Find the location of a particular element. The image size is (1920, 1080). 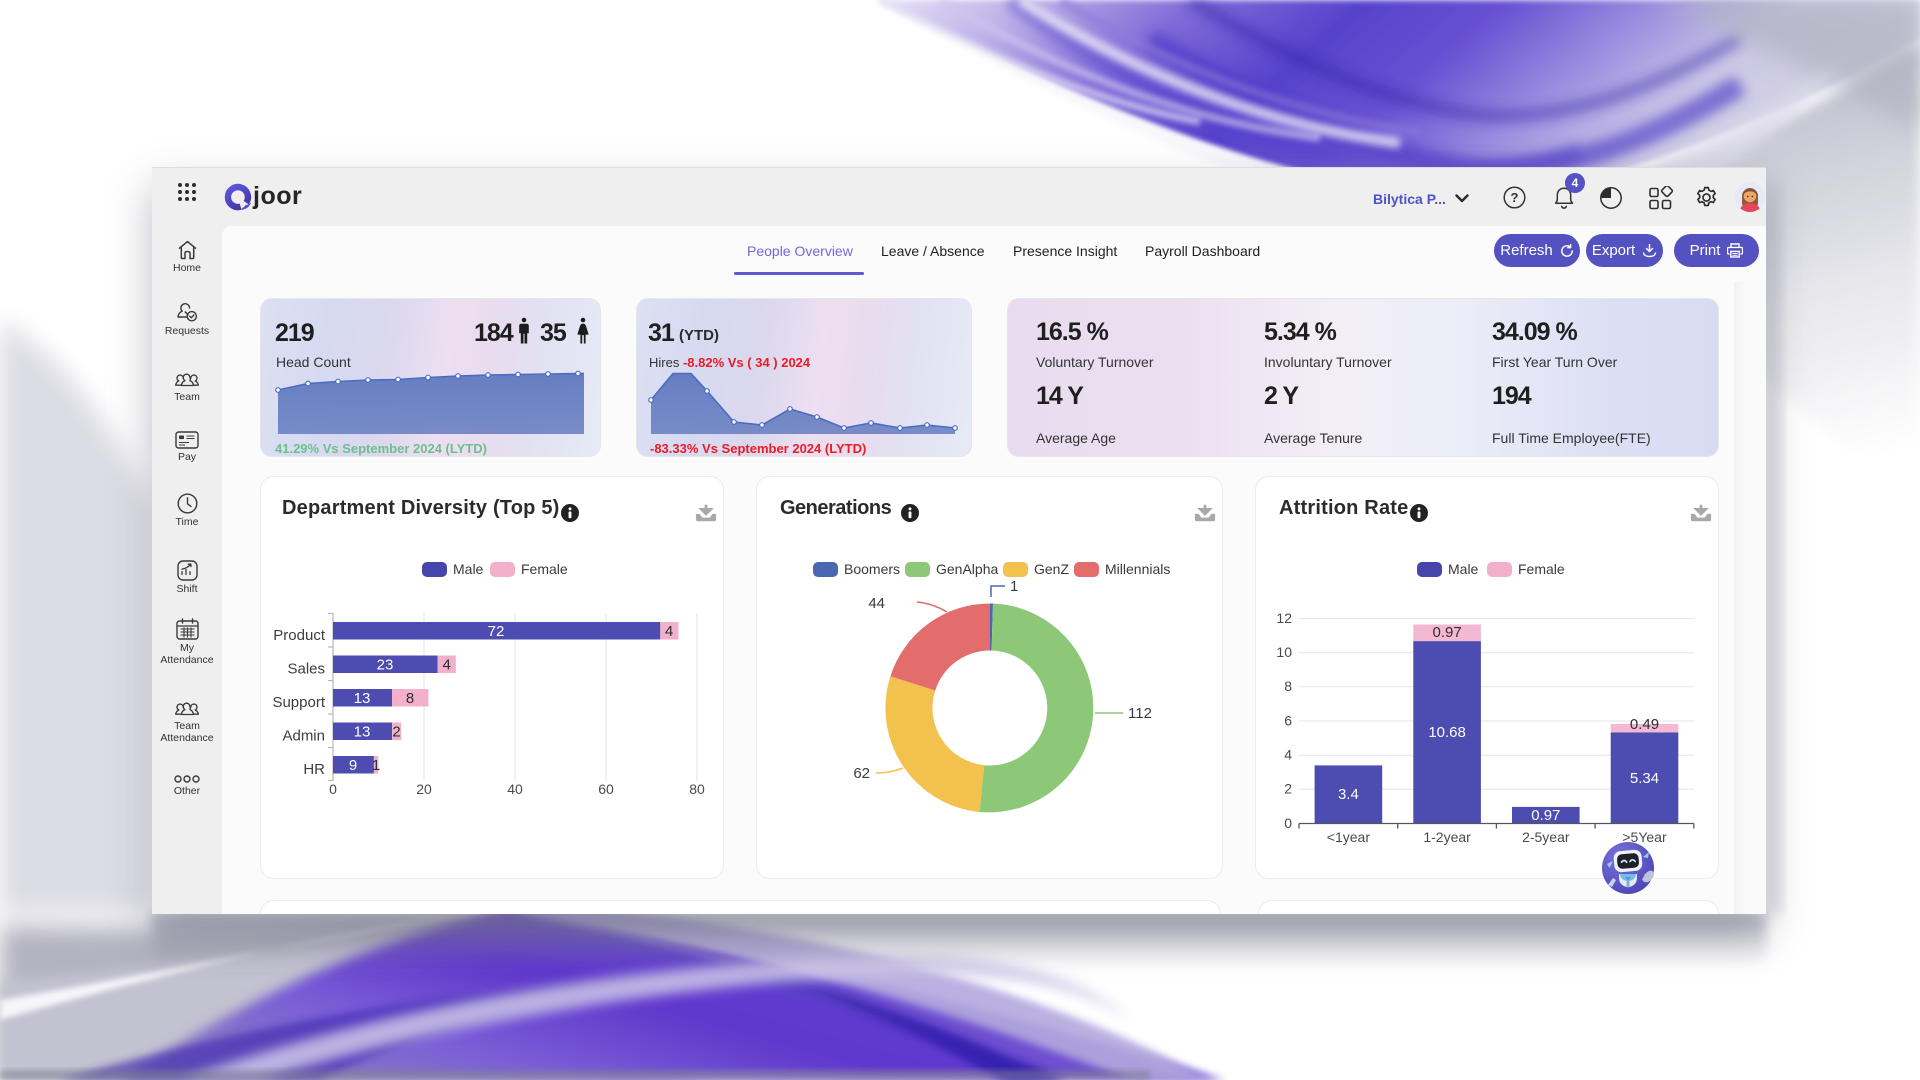

svg-text: 112 is located at coordinates (1140, 713).